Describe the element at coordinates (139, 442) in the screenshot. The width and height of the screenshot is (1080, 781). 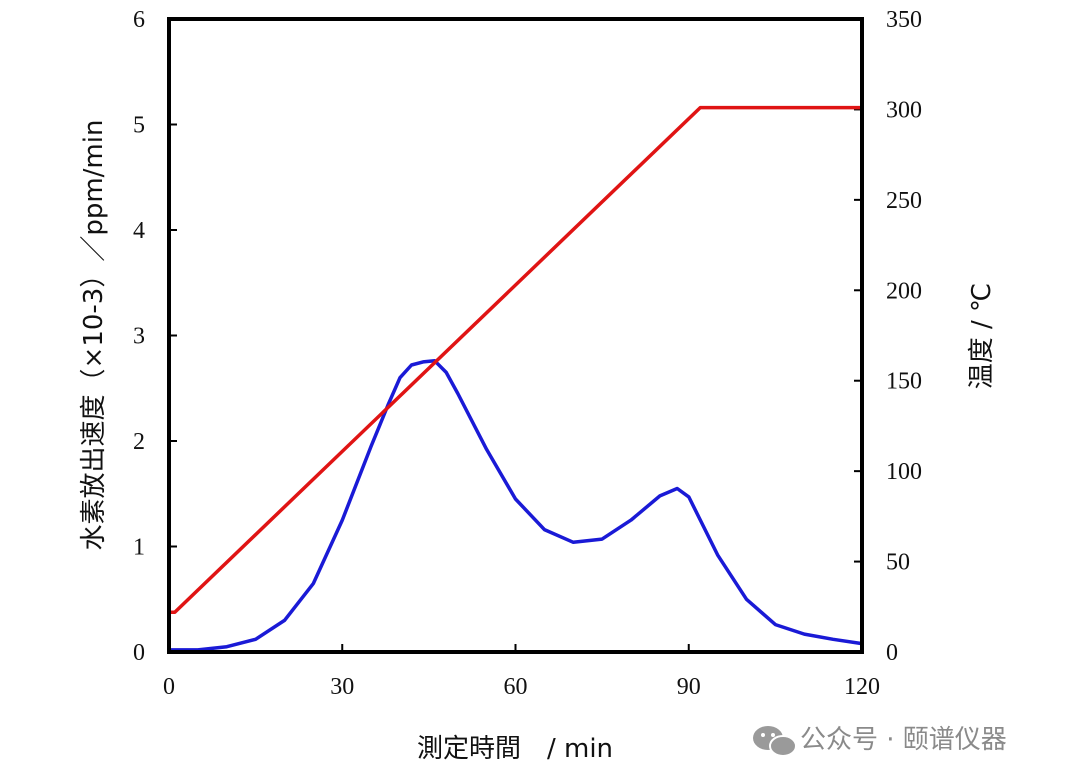
I see `y-left-tick-label: 2` at that location.